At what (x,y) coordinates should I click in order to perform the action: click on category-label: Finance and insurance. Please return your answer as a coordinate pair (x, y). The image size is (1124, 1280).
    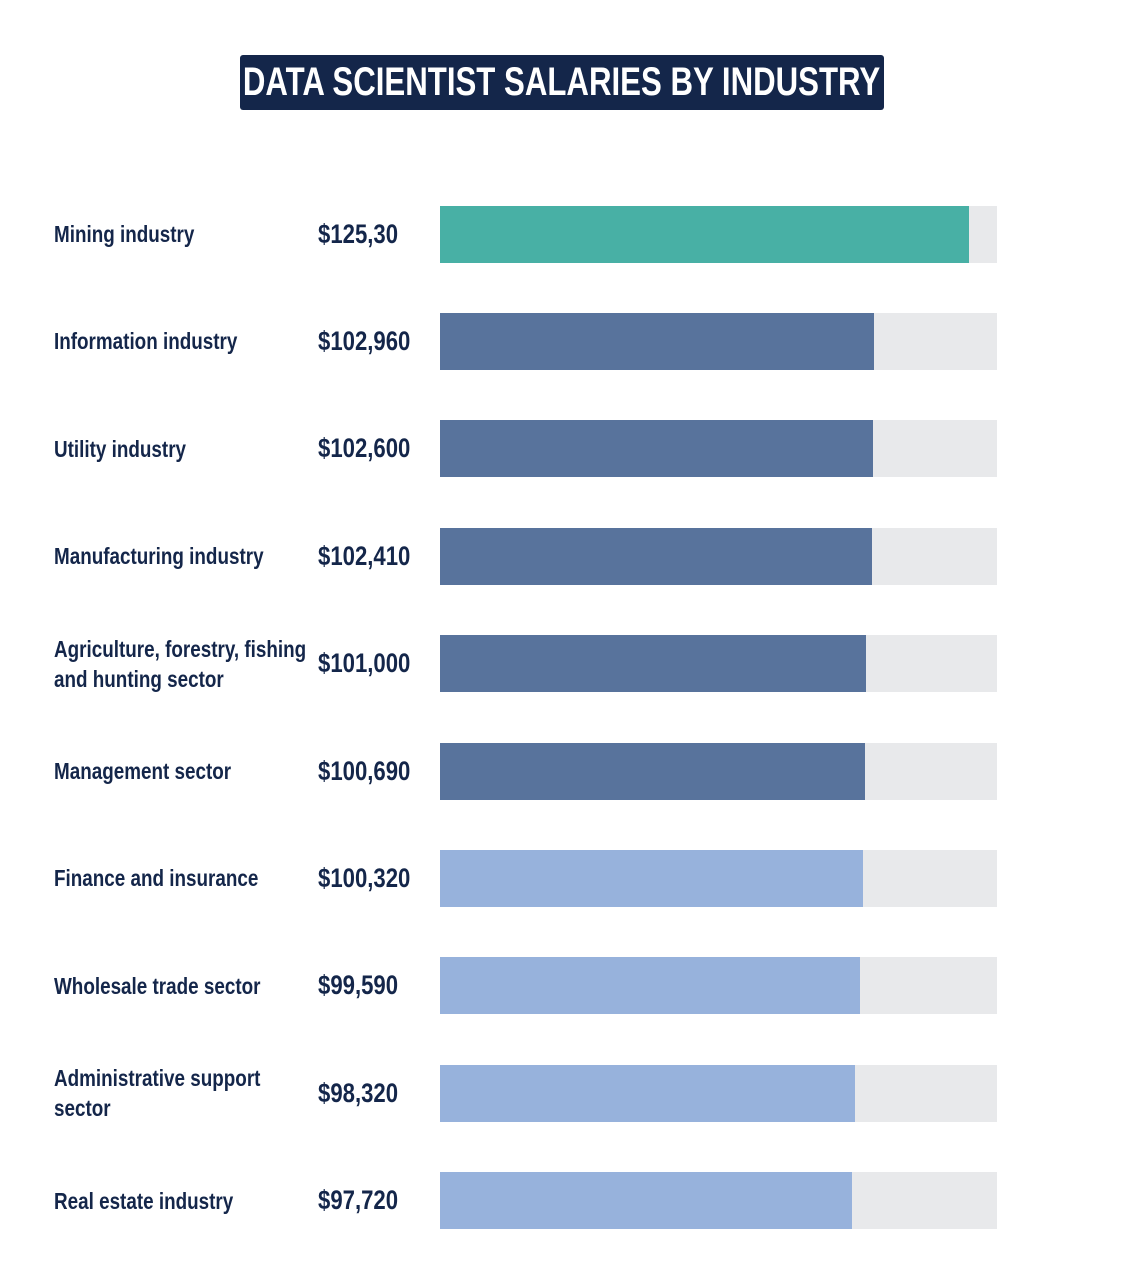
    Looking at the image, I should click on (156, 878).